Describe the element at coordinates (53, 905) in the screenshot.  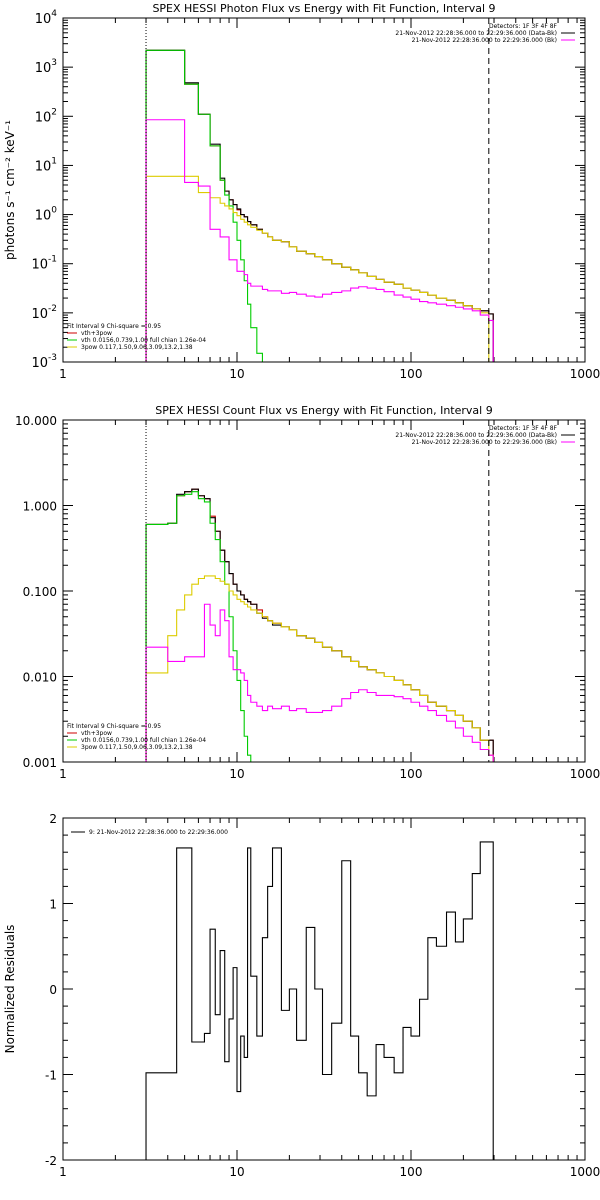
I see `y-tick-label: 1` at that location.